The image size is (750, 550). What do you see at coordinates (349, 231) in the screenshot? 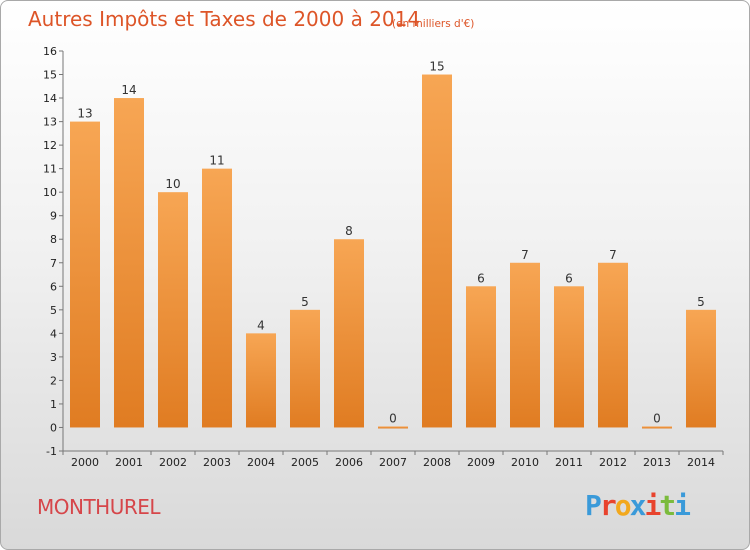
I see `bar-value-label: 8` at bounding box center [349, 231].